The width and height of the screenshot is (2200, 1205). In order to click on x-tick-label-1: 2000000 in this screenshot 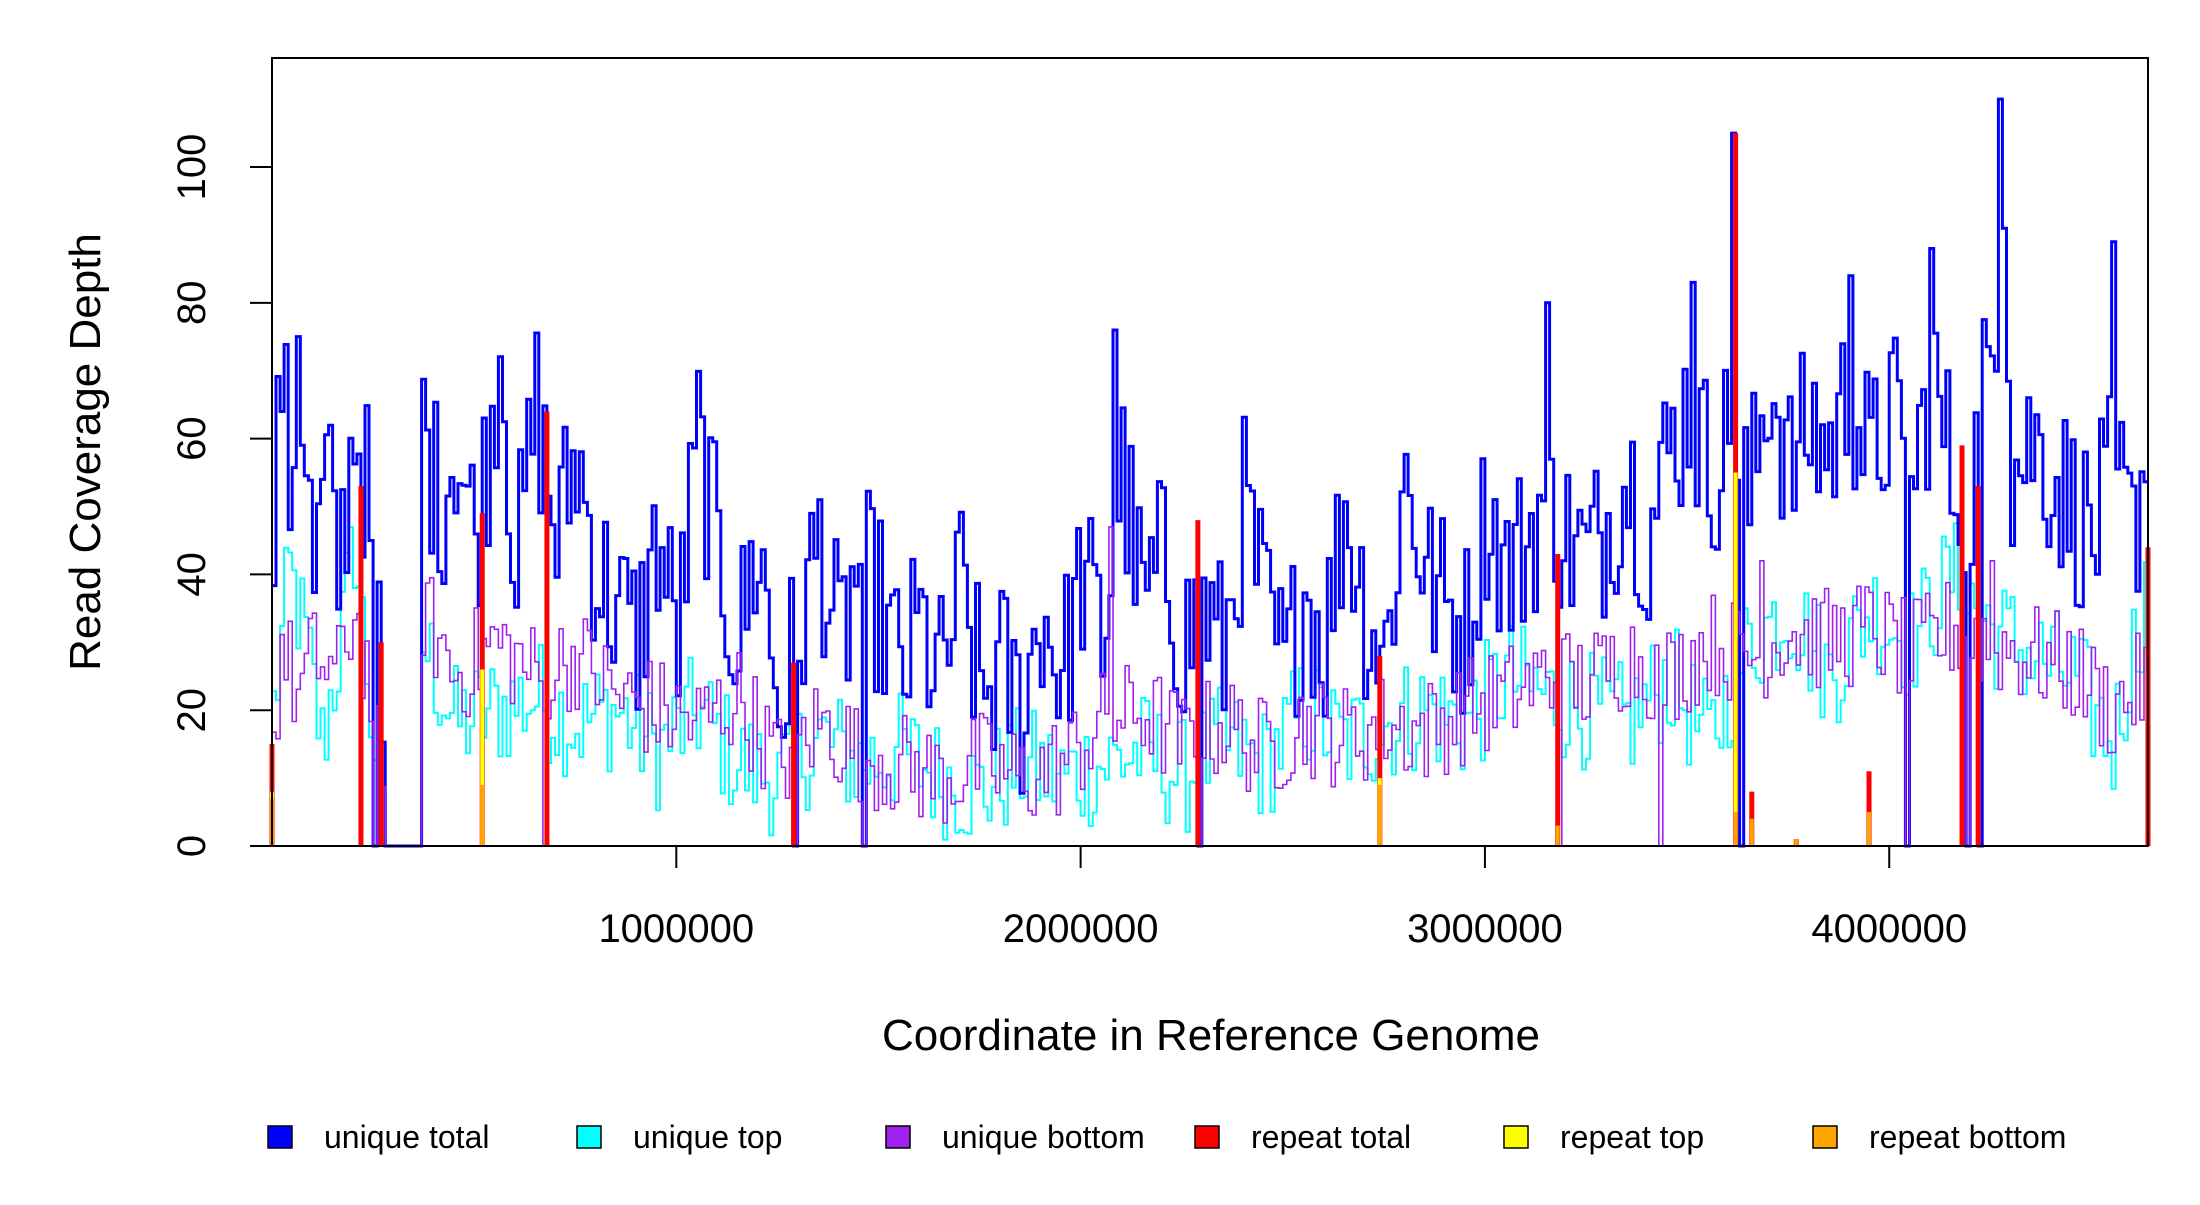, I will do `click(1081, 929)`.